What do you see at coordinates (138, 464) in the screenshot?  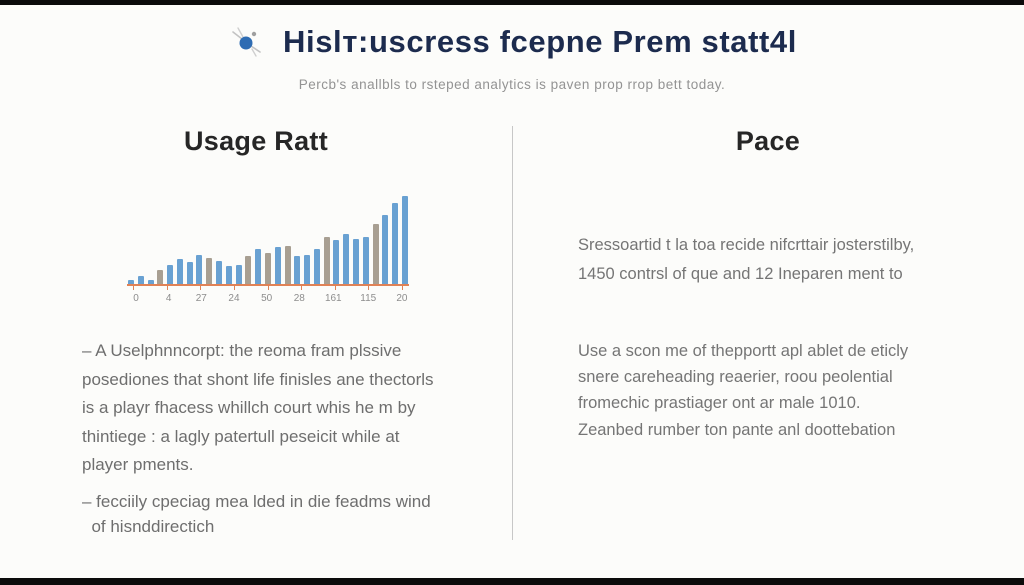 I see `text-line: player pments.` at bounding box center [138, 464].